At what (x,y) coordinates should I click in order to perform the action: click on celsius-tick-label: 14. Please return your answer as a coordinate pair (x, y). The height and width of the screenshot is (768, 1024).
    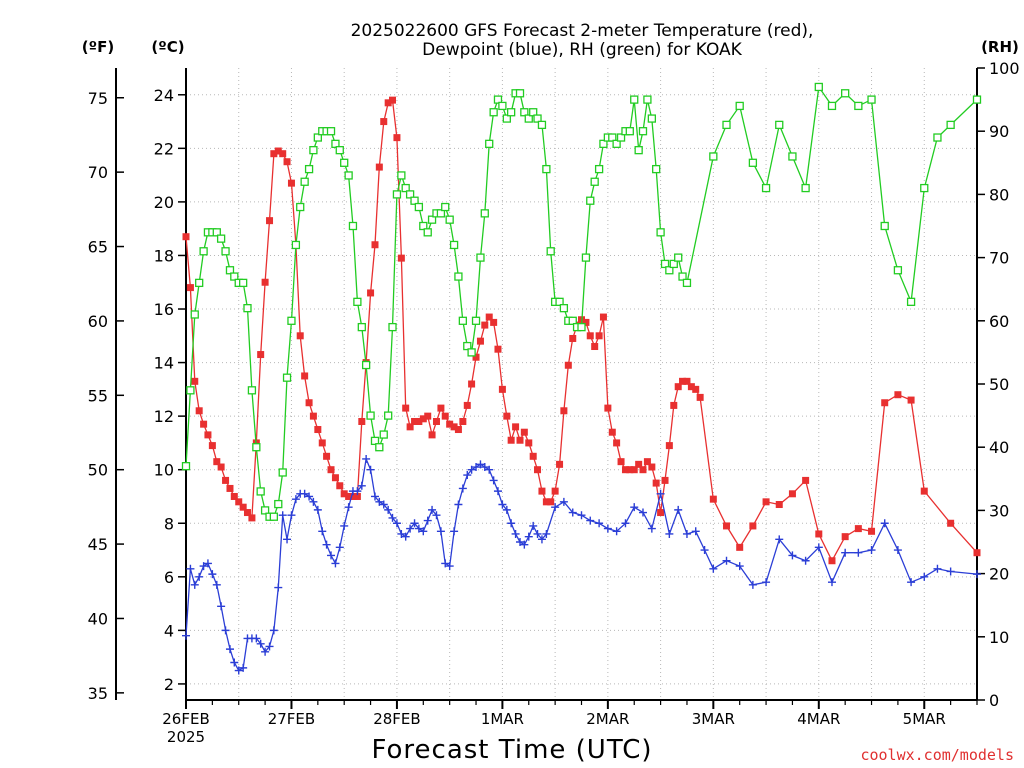
    Looking at the image, I should click on (164, 363).